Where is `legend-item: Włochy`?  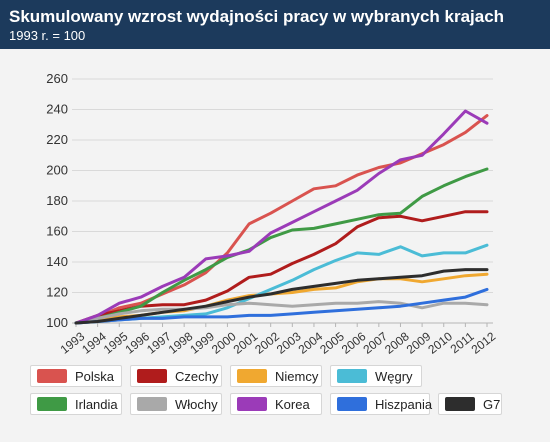
legend-item: Włochy is located at coordinates (176, 404).